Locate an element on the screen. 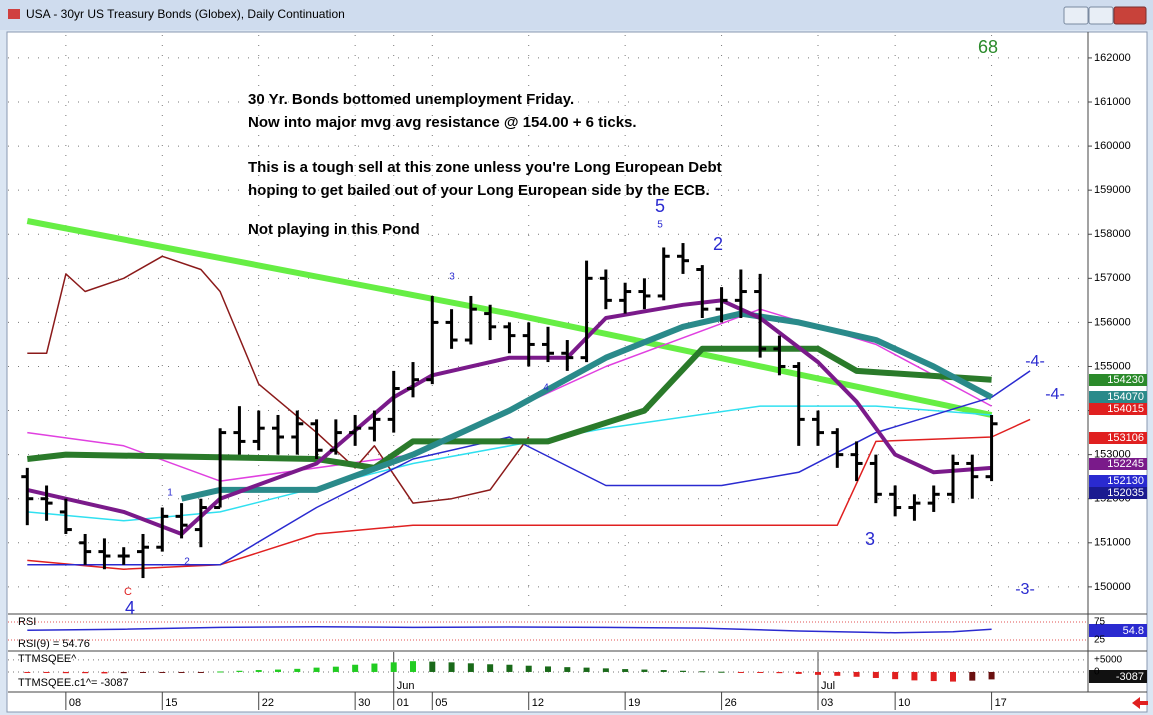 The height and width of the screenshot is (715, 1153). x-tick-label: 10 is located at coordinates (904, 703).